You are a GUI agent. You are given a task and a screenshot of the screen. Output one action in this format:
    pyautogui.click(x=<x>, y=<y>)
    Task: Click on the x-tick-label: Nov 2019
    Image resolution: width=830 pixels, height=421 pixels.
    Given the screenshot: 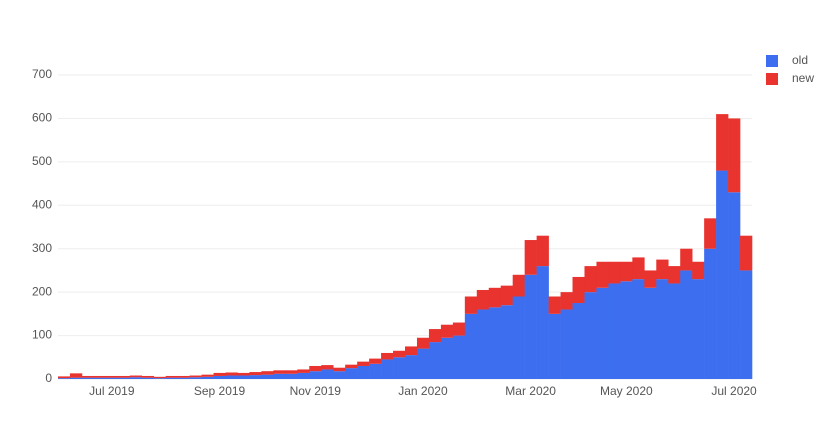 What is the action you would take?
    pyautogui.click(x=316, y=391)
    